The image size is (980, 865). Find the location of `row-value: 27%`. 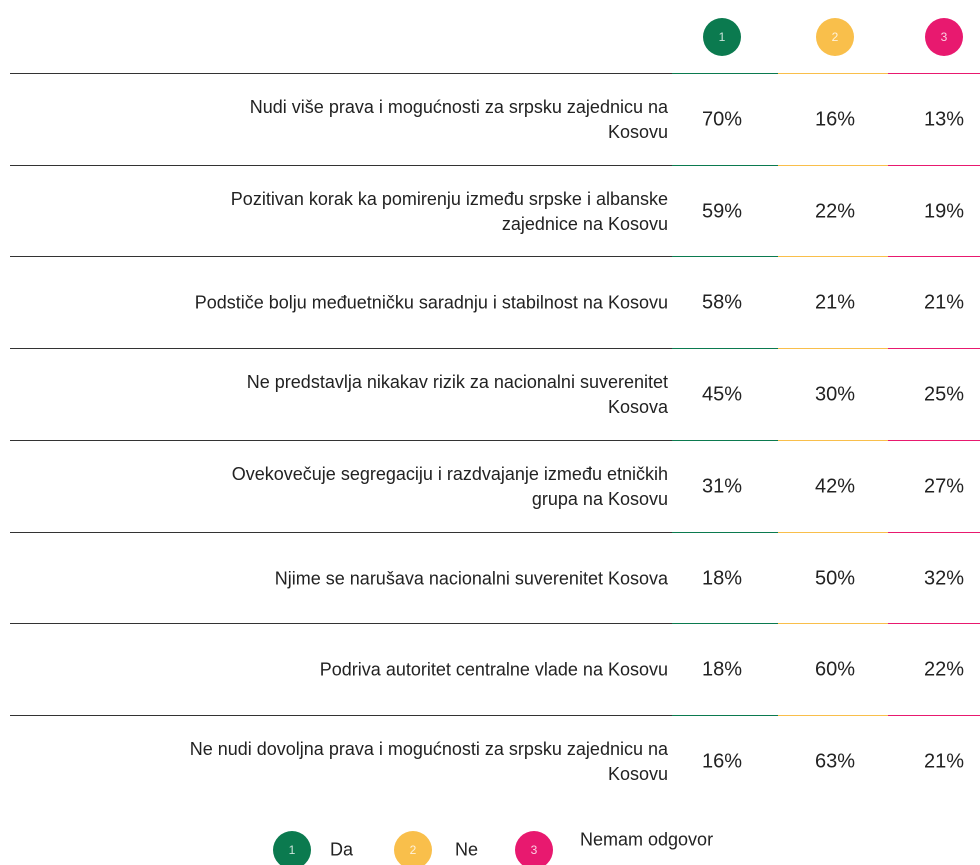

row-value: 27% is located at coordinates (944, 486).